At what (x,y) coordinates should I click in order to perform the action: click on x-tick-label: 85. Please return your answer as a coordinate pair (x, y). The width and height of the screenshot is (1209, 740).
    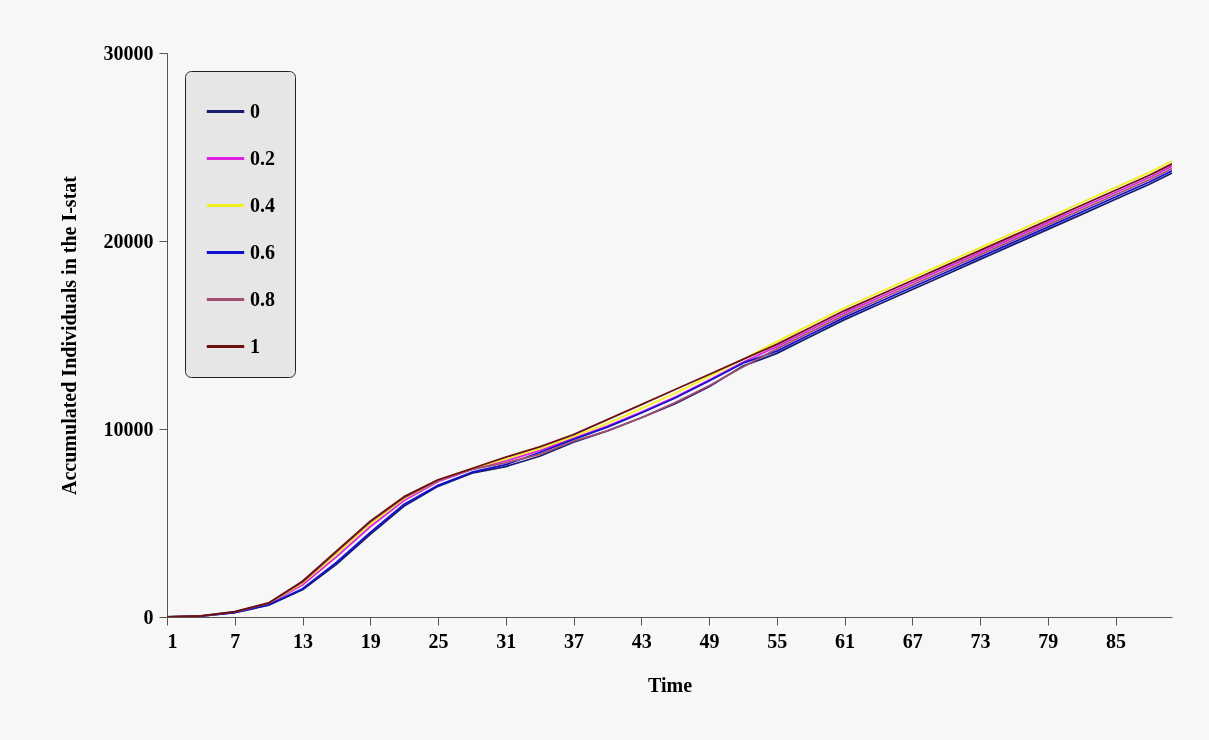
    Looking at the image, I should click on (1116, 640).